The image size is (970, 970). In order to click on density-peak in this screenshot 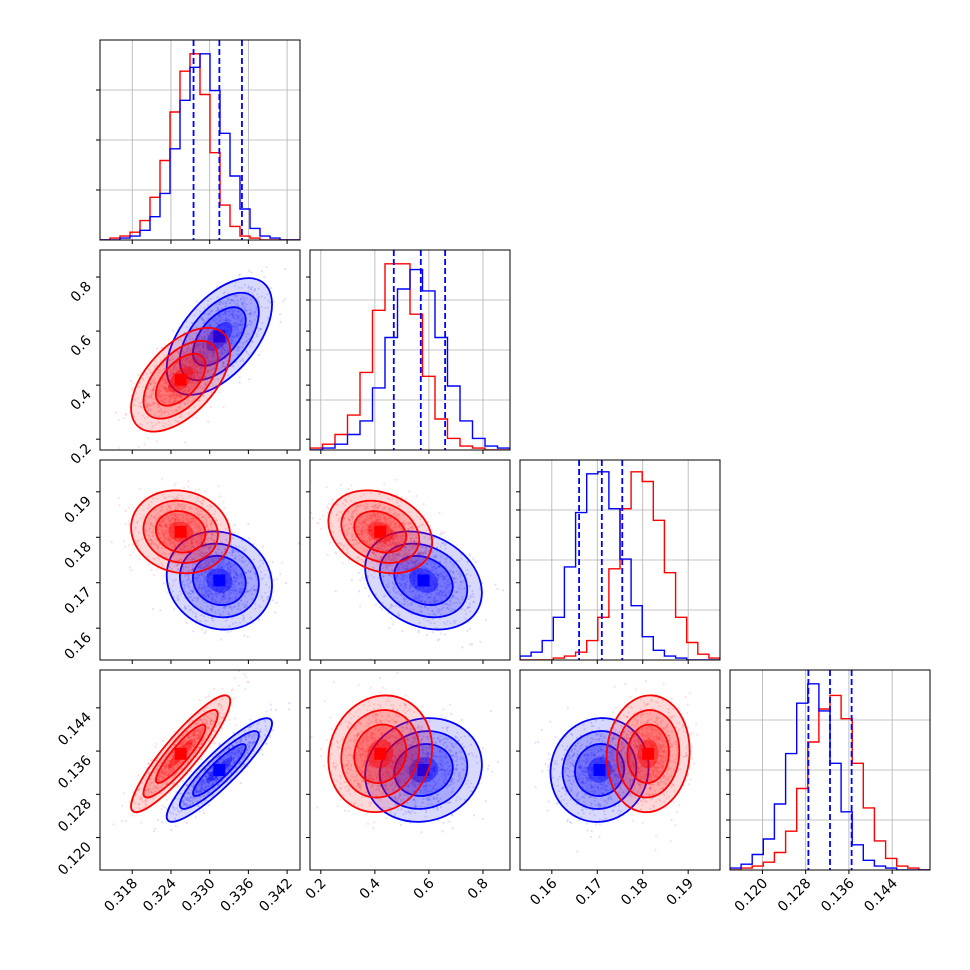, I will do `click(219, 336)`.